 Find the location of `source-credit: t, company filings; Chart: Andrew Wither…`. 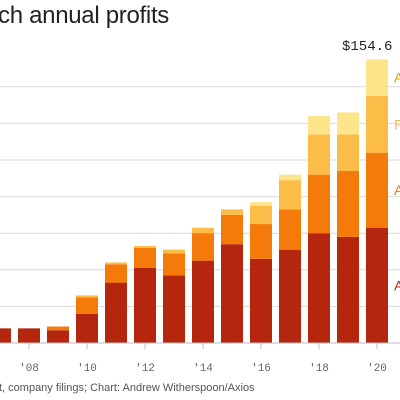

source-credit: t, company filings; Chart: Andrew Wither… is located at coordinates (127, 388).